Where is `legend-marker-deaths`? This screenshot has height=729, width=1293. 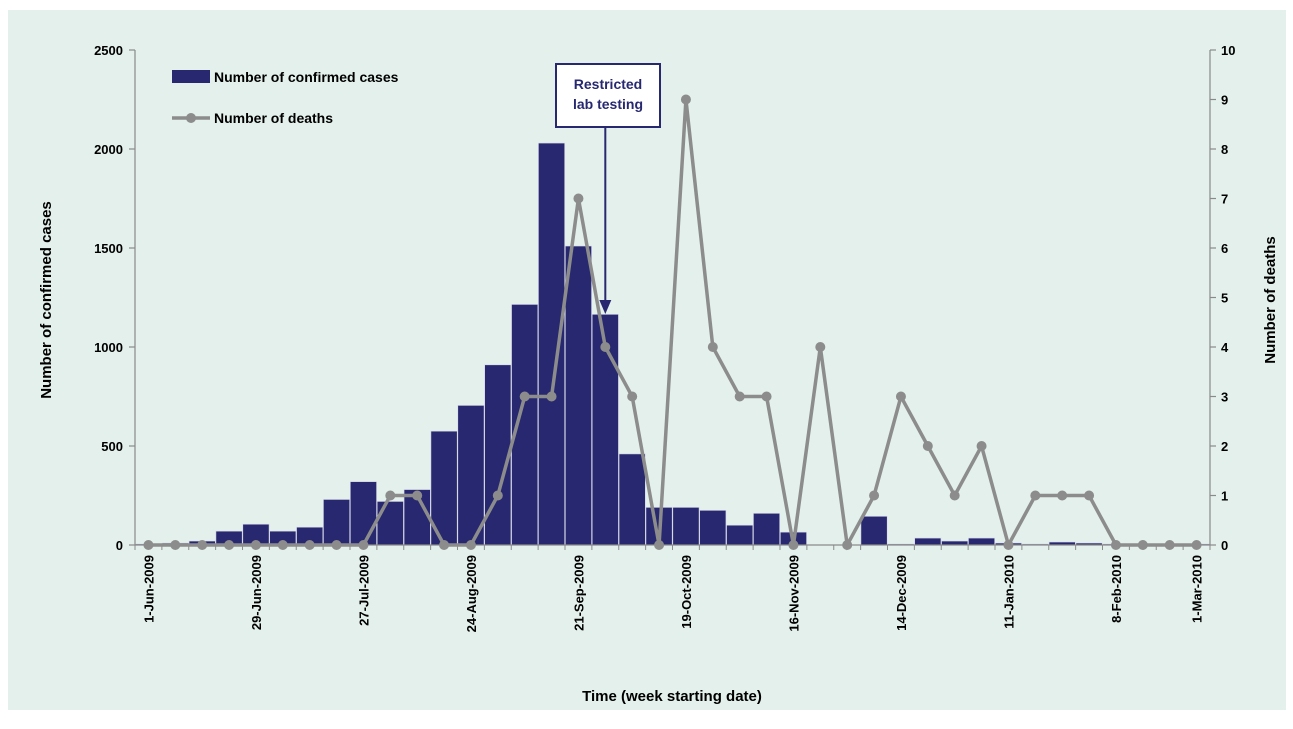 legend-marker-deaths is located at coordinates (191, 118).